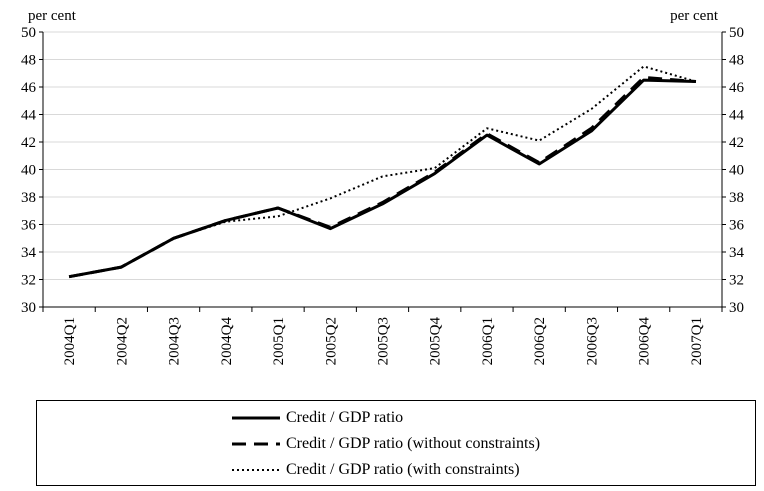 The image size is (764, 491). Describe the element at coordinates (227, 341) in the screenshot. I see `x-tick-label: 2004Q4` at that location.